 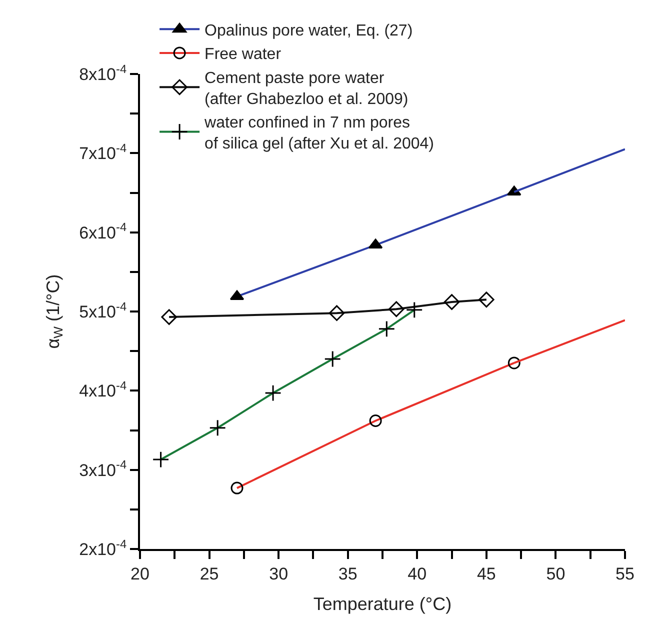 I want to click on y-tick-label: 8x10$^{-4}$, so click(x=103, y=73).